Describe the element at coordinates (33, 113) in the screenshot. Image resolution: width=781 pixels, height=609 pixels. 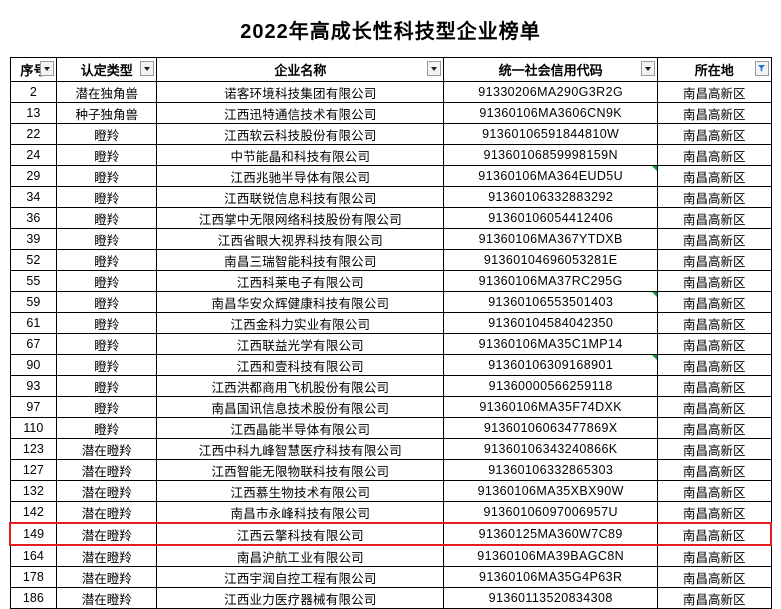
I see `cell-sequence: 13` at that location.